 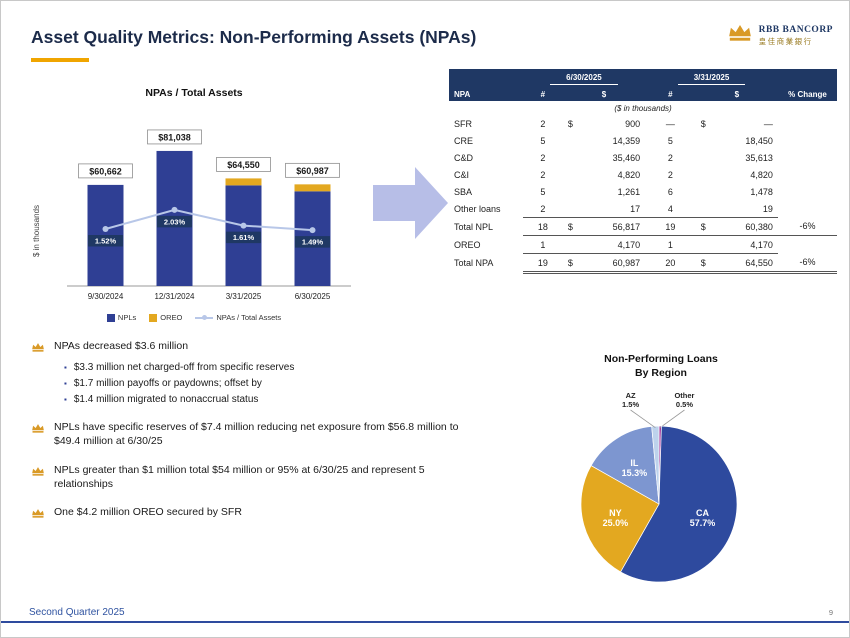 I want to click on pie-slice-az, so click(x=655, y=465).